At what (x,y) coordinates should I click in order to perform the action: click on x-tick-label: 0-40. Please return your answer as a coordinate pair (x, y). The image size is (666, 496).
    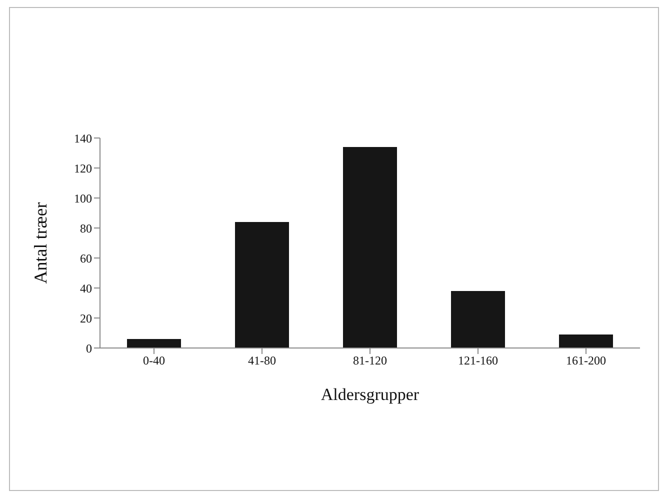
    Looking at the image, I should click on (154, 361).